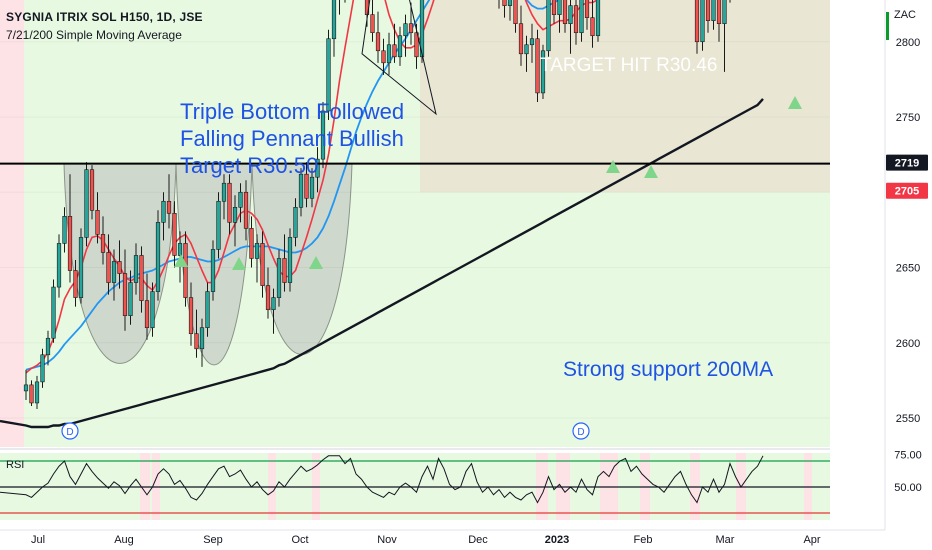 The width and height of the screenshot is (932, 550). I want to click on rsi-pane: RSI, so click(466, 481).